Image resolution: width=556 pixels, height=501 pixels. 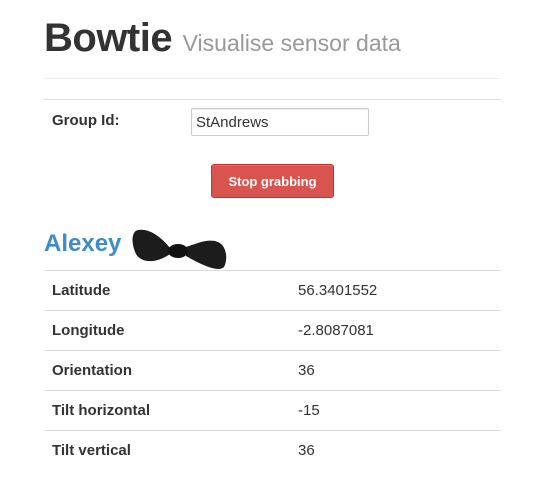 I want to click on table-row: Orientation 36, so click(x=272, y=370).